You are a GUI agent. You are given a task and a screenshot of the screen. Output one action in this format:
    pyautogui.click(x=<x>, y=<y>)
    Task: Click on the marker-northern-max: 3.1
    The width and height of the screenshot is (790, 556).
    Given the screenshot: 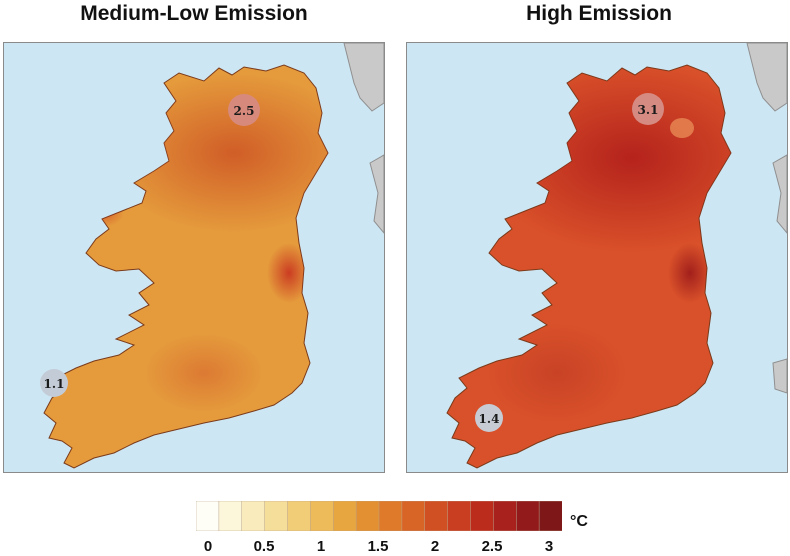 What is the action you would take?
    pyautogui.click(x=648, y=109)
    